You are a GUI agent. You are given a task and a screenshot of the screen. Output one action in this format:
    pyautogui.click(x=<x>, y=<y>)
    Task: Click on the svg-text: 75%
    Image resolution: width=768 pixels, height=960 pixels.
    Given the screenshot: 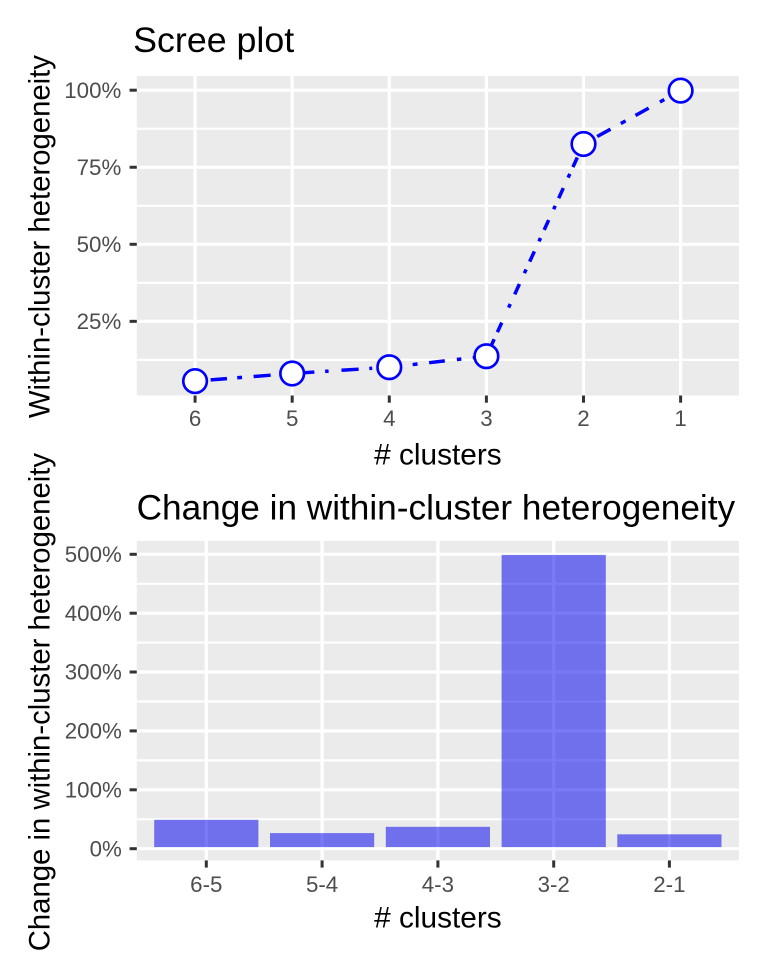 What is the action you would take?
    pyautogui.click(x=99, y=167)
    